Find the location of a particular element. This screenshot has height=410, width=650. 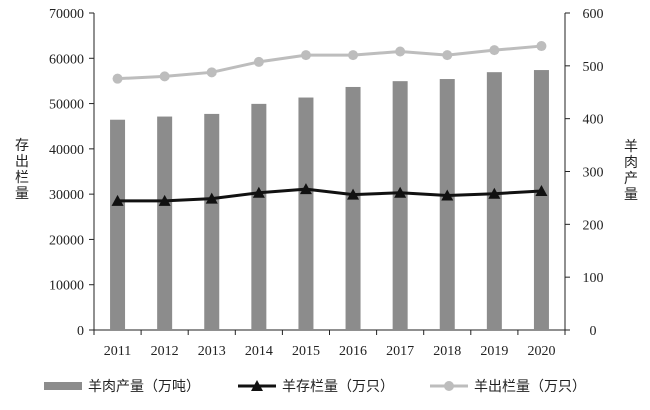

x-tick-label: 2012 is located at coordinates (165, 351).